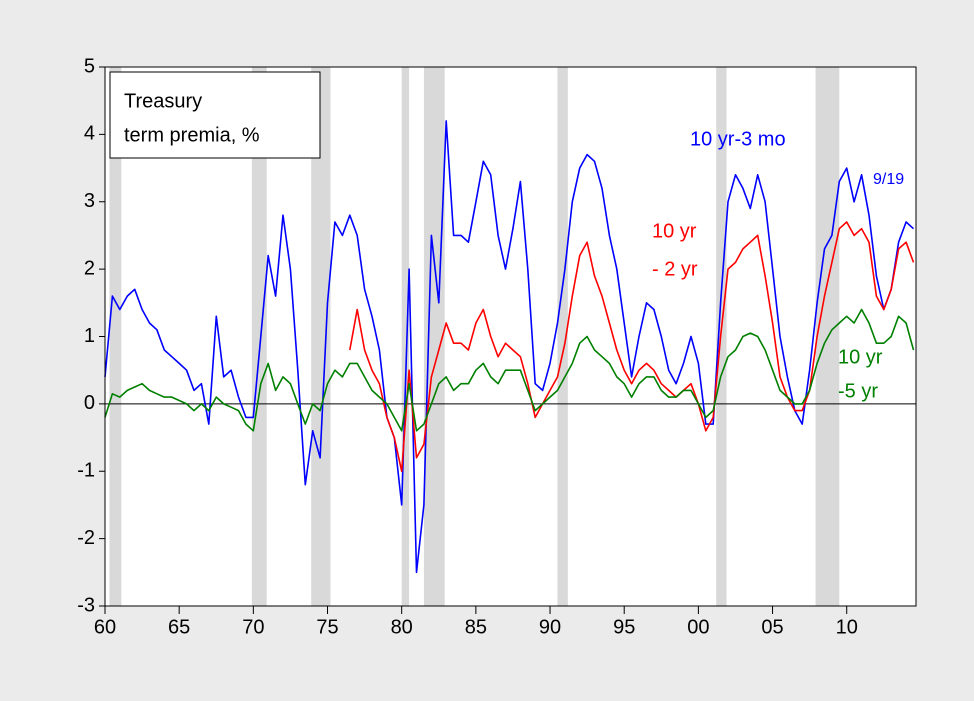  Describe the element at coordinates (476, 627) in the screenshot. I see `x-tick-label: 85` at that location.